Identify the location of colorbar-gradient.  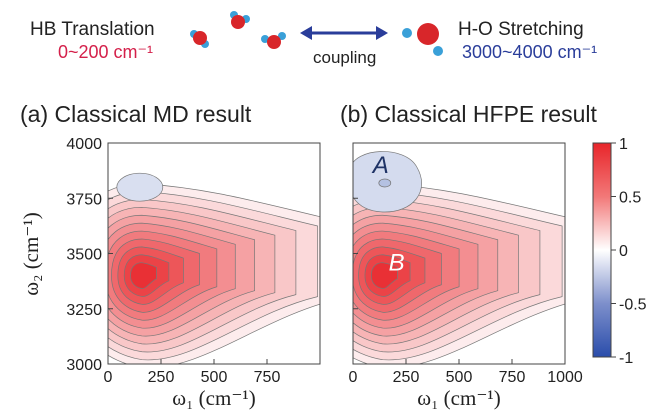
(602, 250).